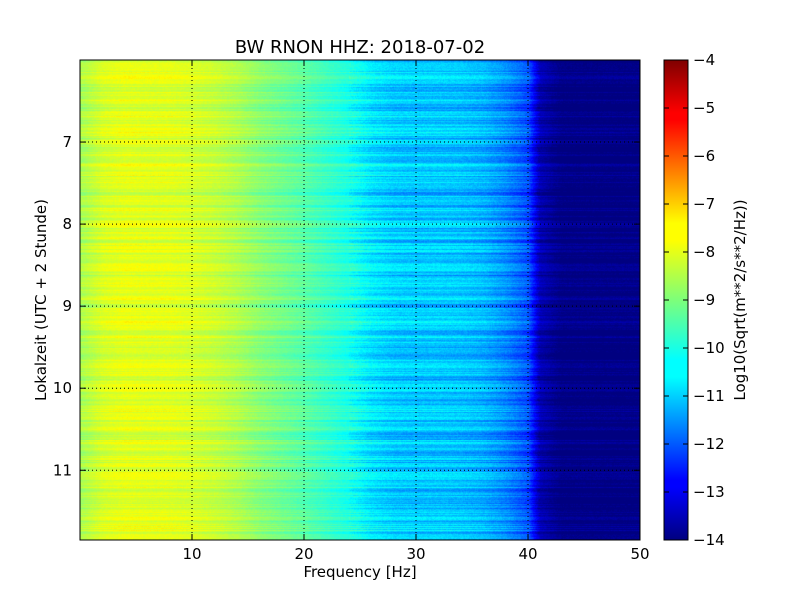 This screenshot has width=800, height=600. What do you see at coordinates (527, 554) in the screenshot?
I see `x-tick-label: 40` at bounding box center [527, 554].